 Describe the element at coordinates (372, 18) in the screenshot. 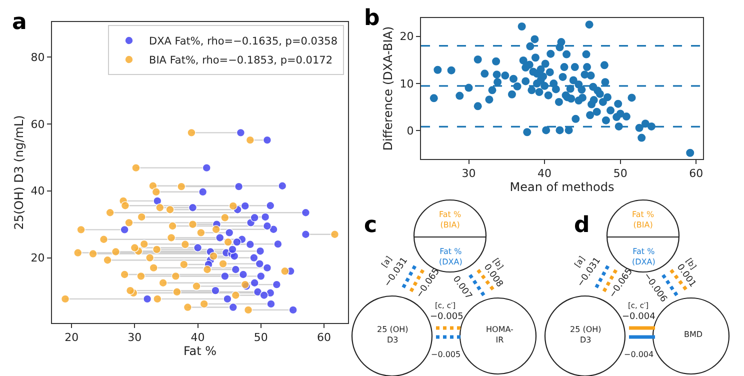

I see `chart-title: b` at that location.